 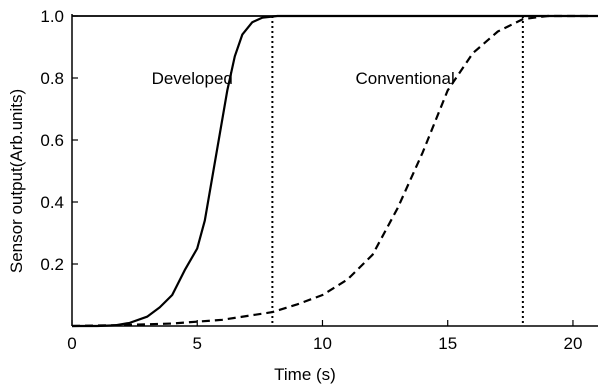 I want to click on x-tick-label: 5, so click(x=197, y=343).